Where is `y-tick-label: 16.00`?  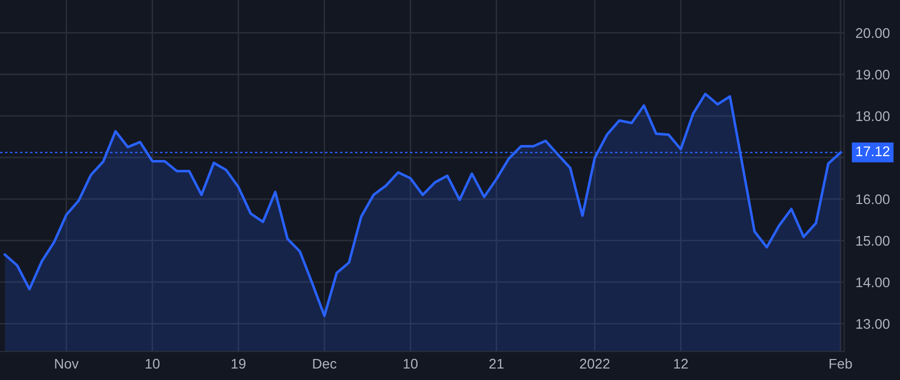 y-tick-label: 16.00 is located at coordinates (873, 199).